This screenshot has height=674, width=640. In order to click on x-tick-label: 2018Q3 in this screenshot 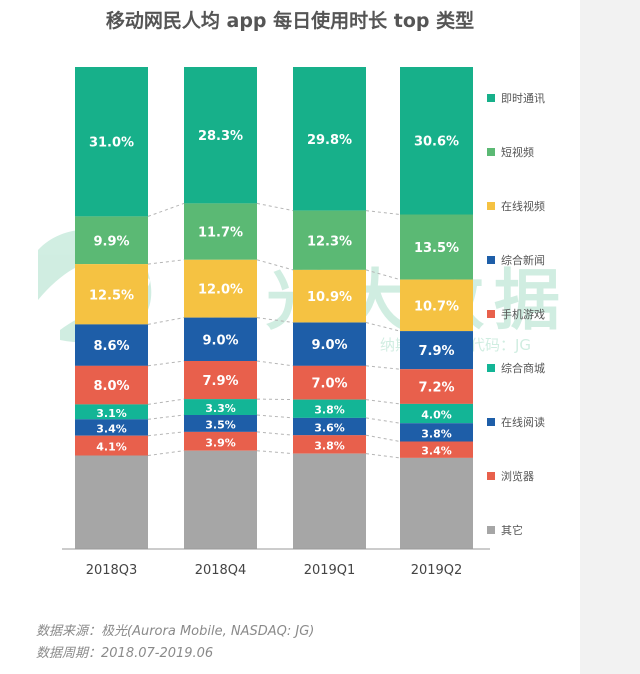, I will do `click(112, 570)`.